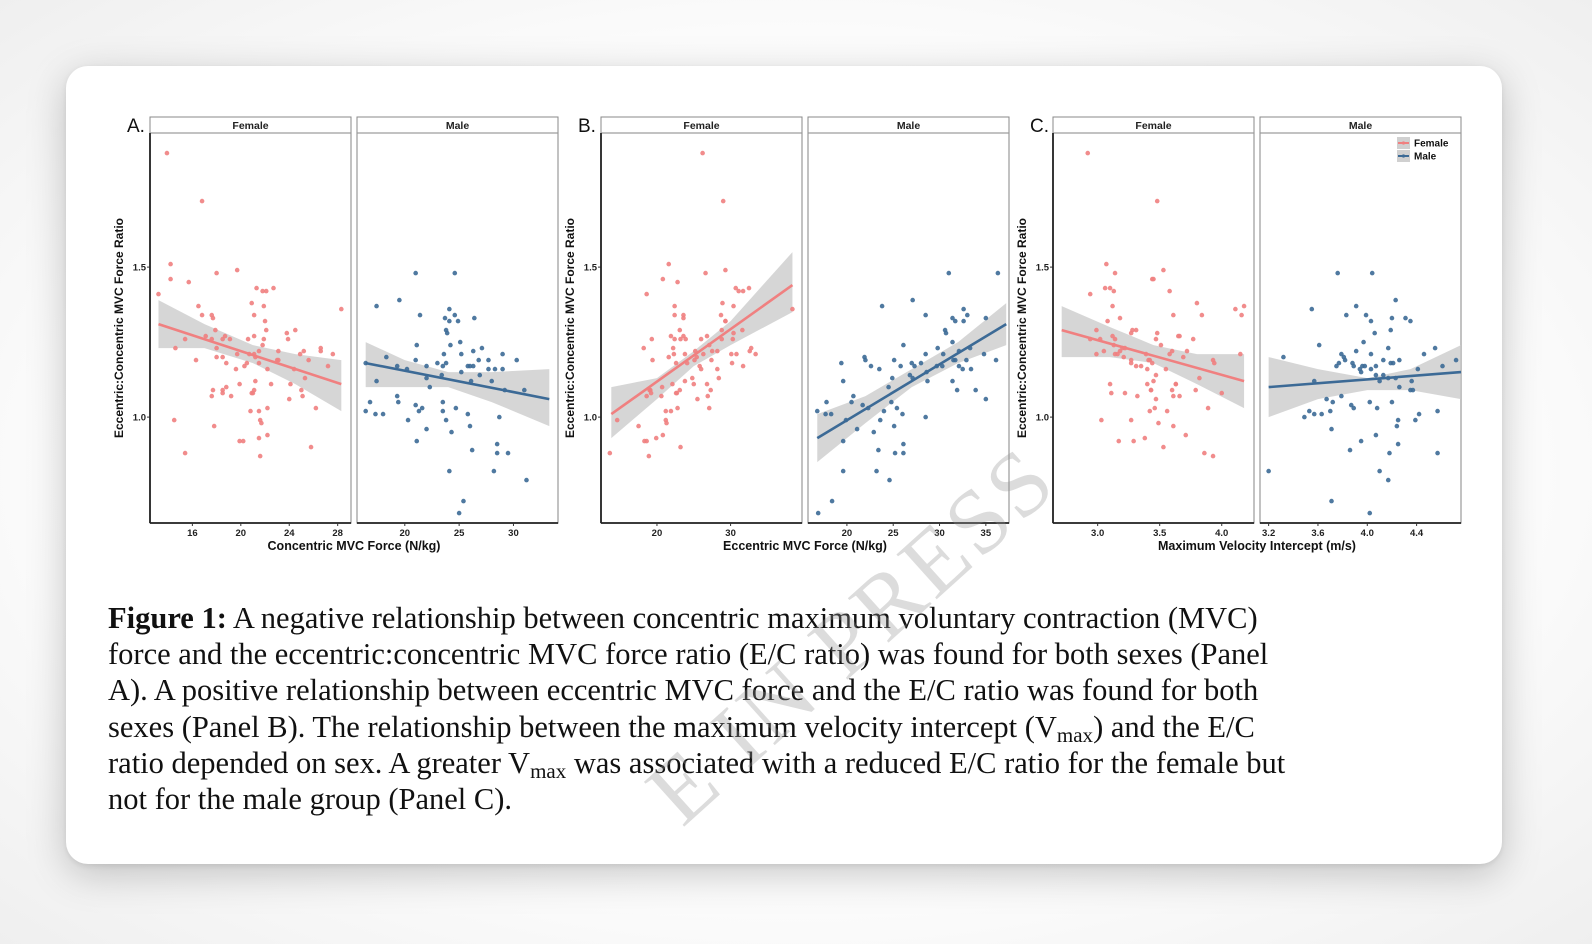  Describe the element at coordinates (457, 384) in the screenshot. I see `confidence-band` at that location.